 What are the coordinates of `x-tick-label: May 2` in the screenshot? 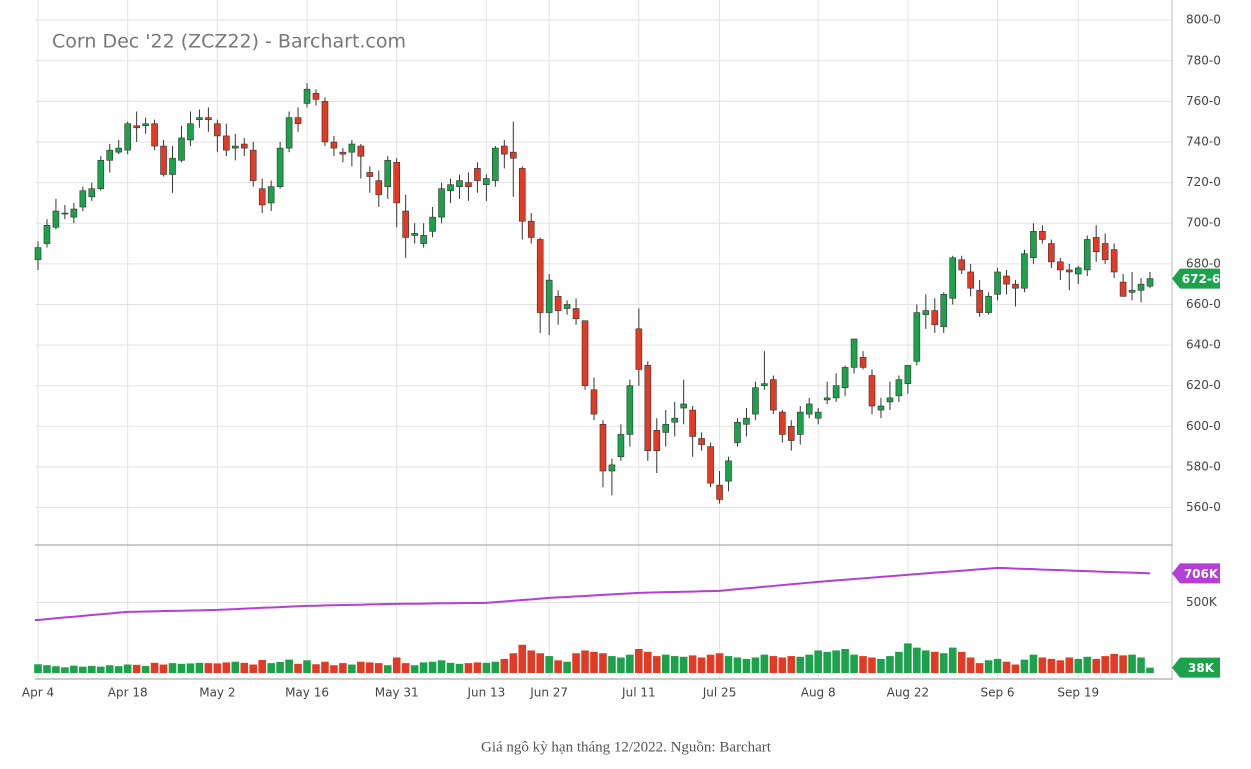 It's located at (217, 693).